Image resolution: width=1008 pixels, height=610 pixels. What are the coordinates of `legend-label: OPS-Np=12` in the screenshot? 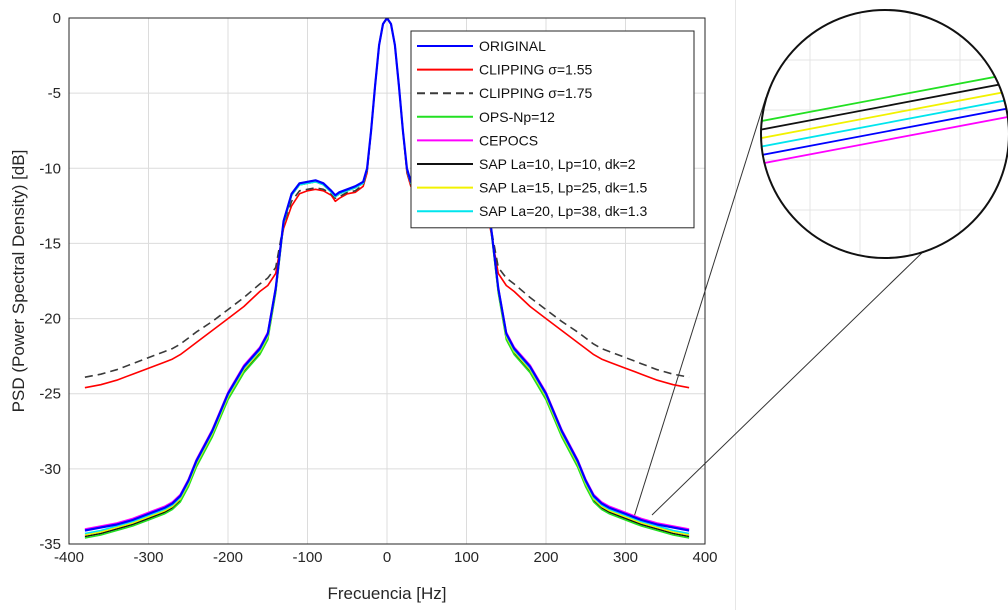 It's located at (517, 117).